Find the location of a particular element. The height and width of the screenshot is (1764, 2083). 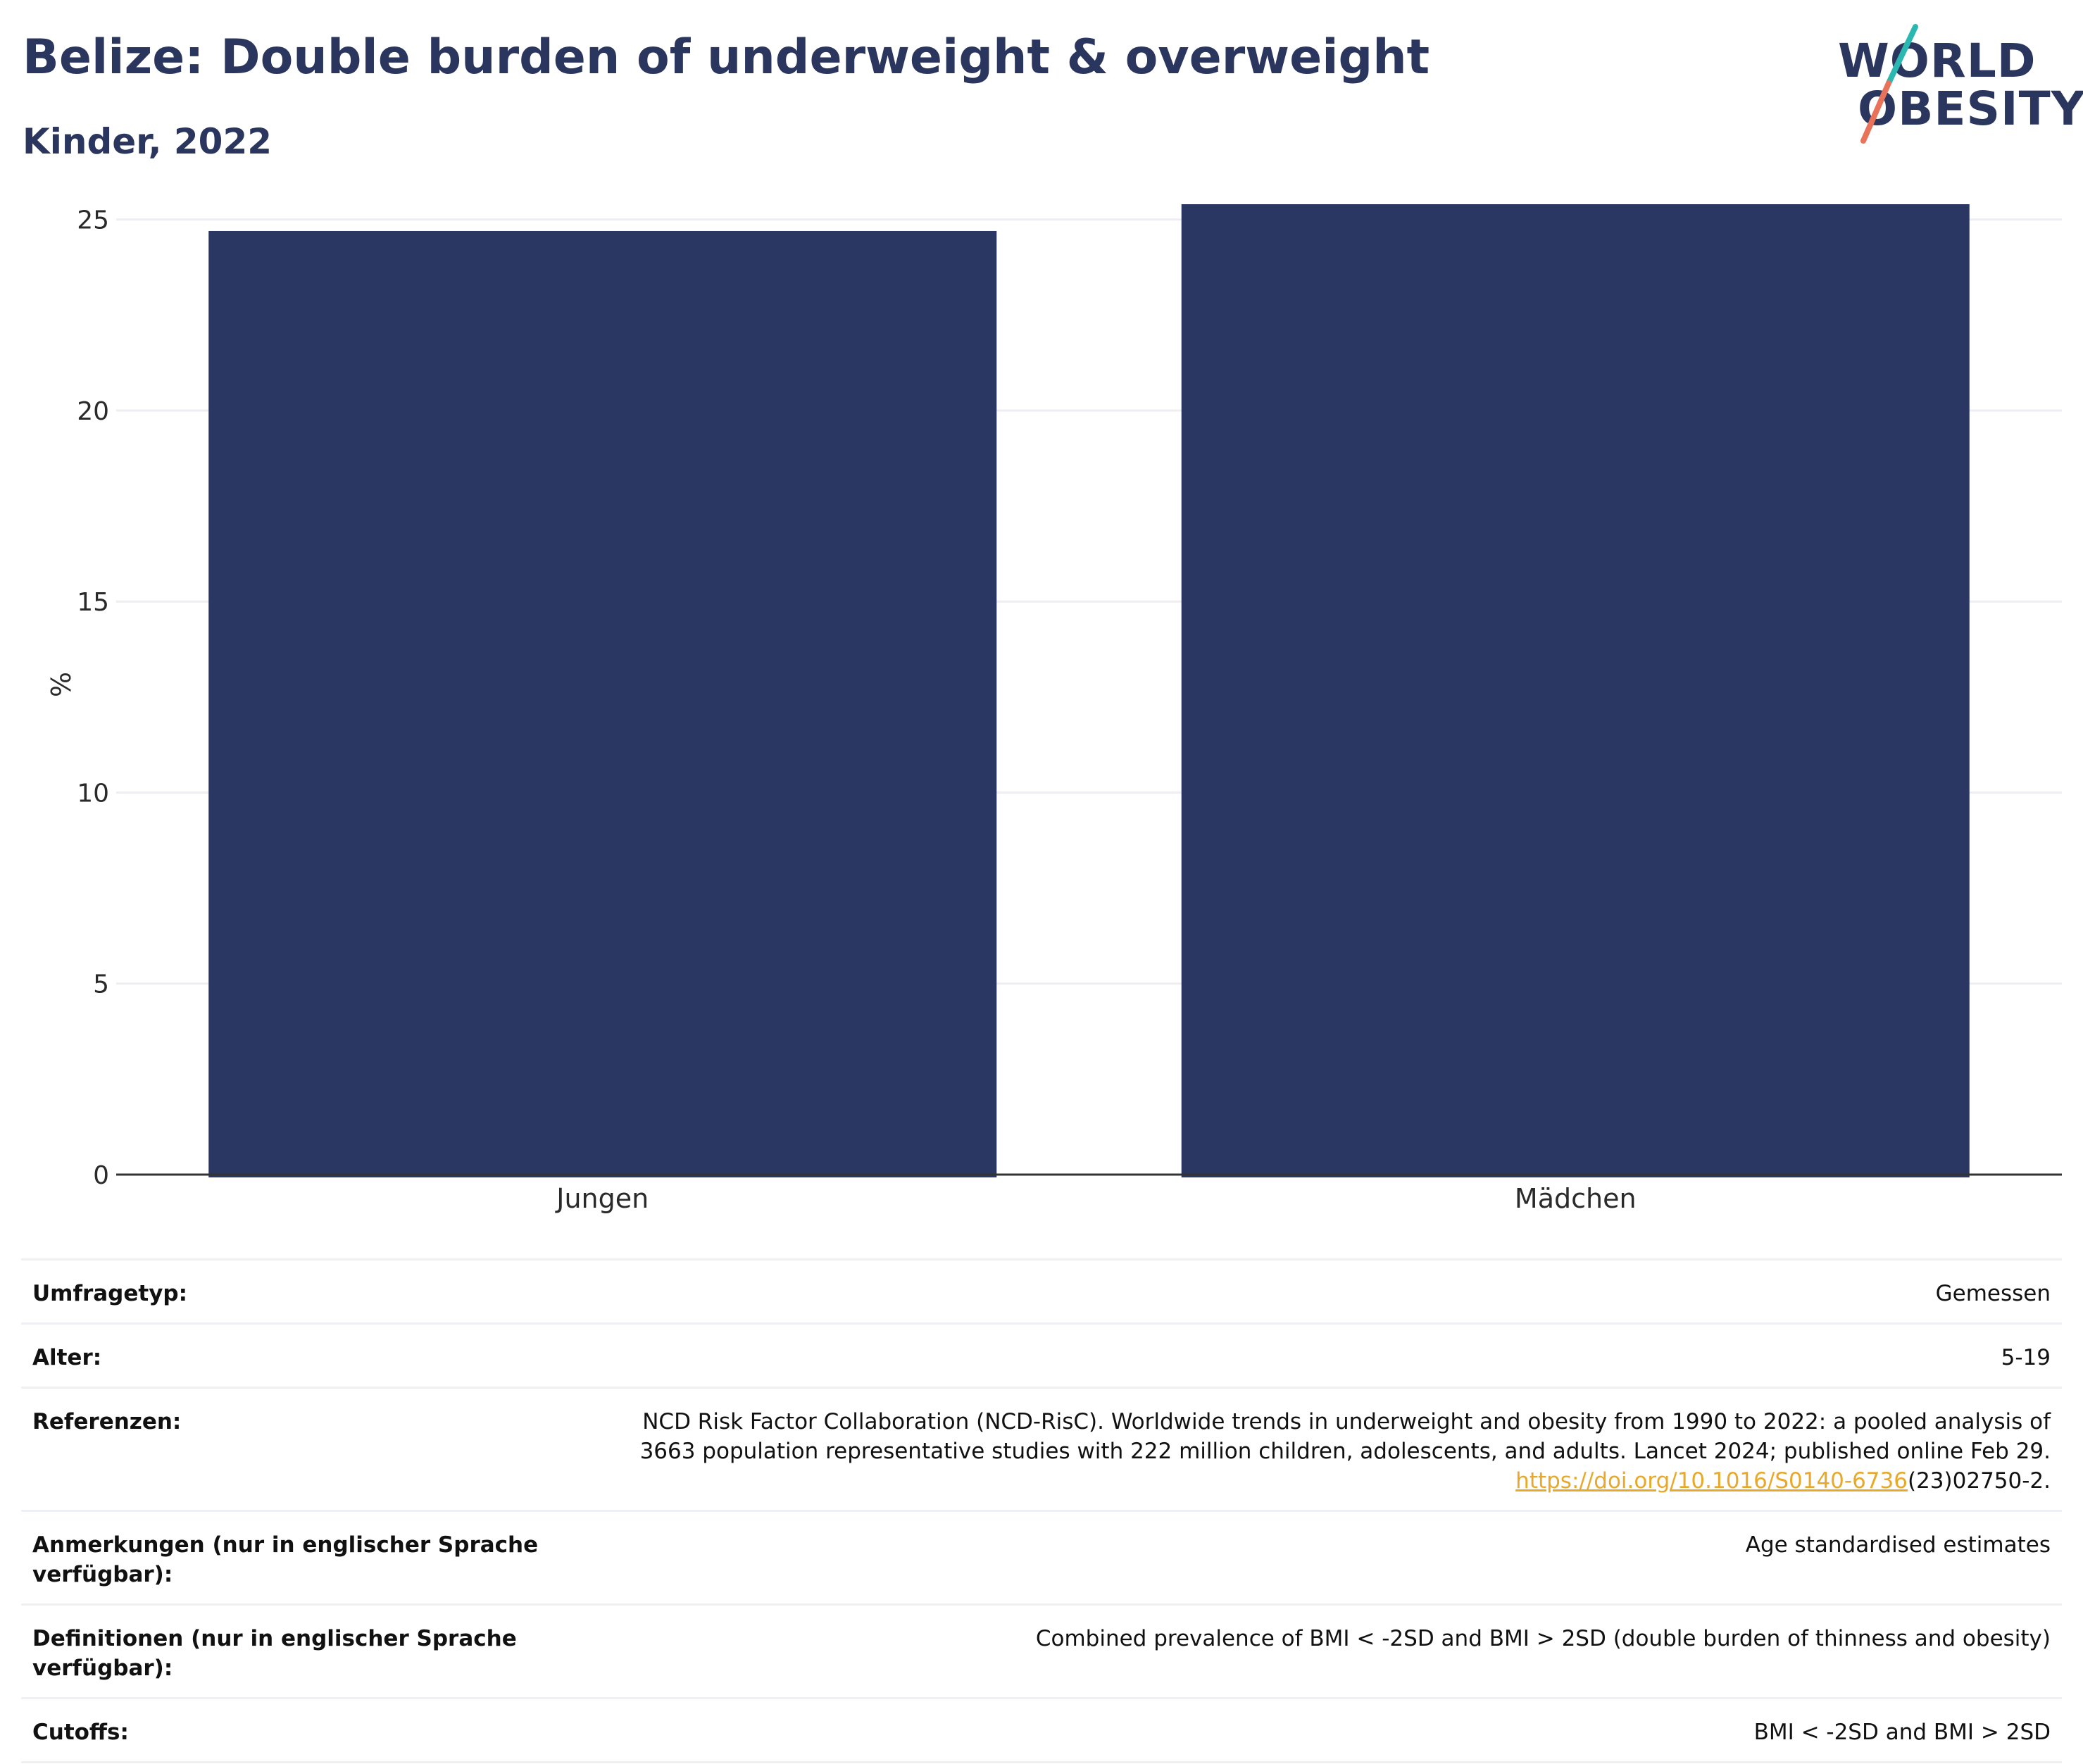

logo-slash-icon is located at coordinates (1889, 84).